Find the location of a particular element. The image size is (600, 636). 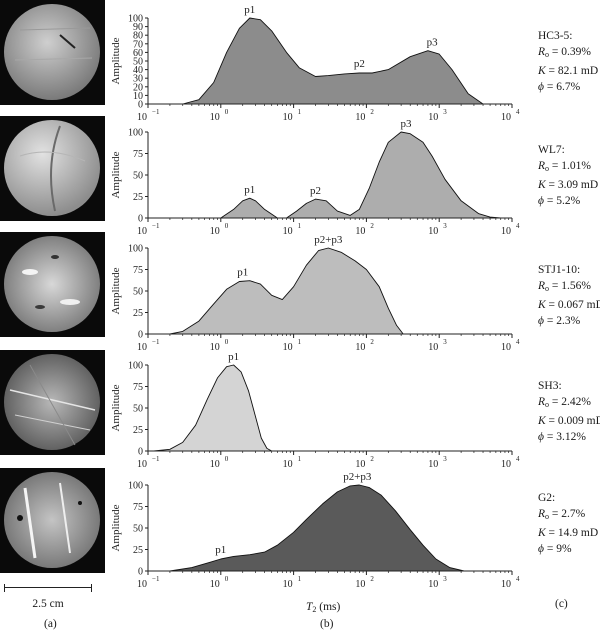

panel-label-b: (b) is located at coordinates (327, 624).